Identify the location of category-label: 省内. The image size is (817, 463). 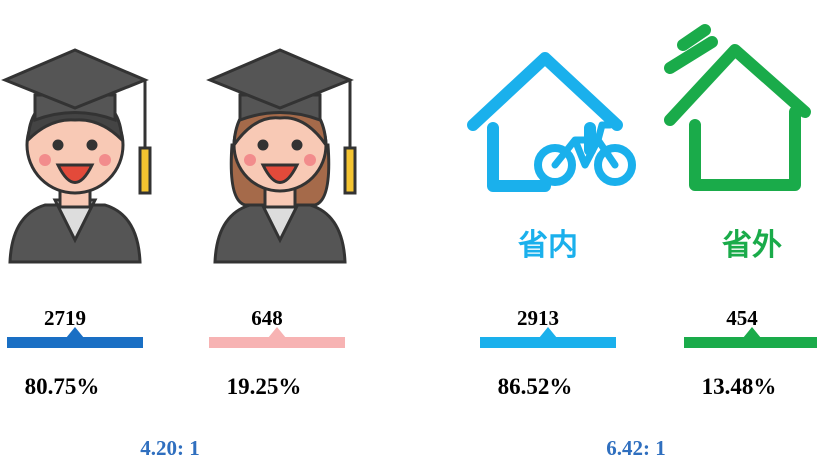
(548, 245).